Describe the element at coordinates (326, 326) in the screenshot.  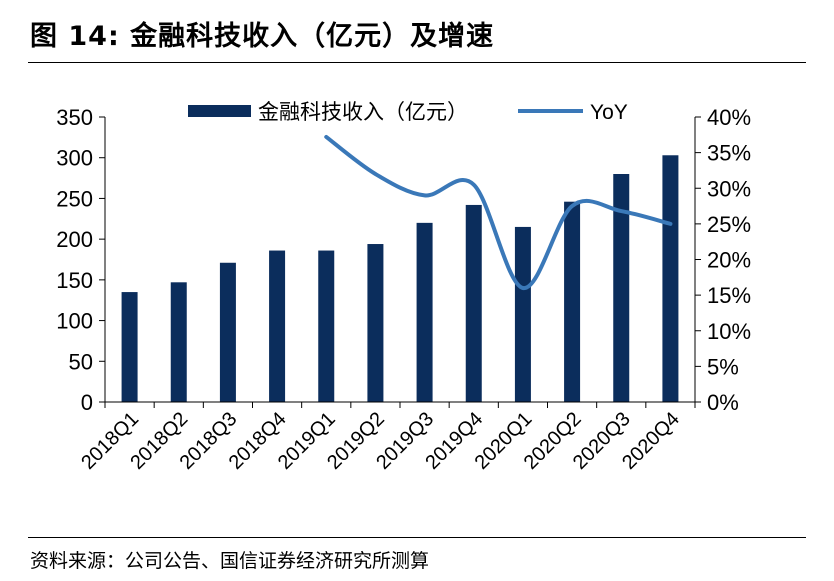
I see `bar-2019Q1` at that location.